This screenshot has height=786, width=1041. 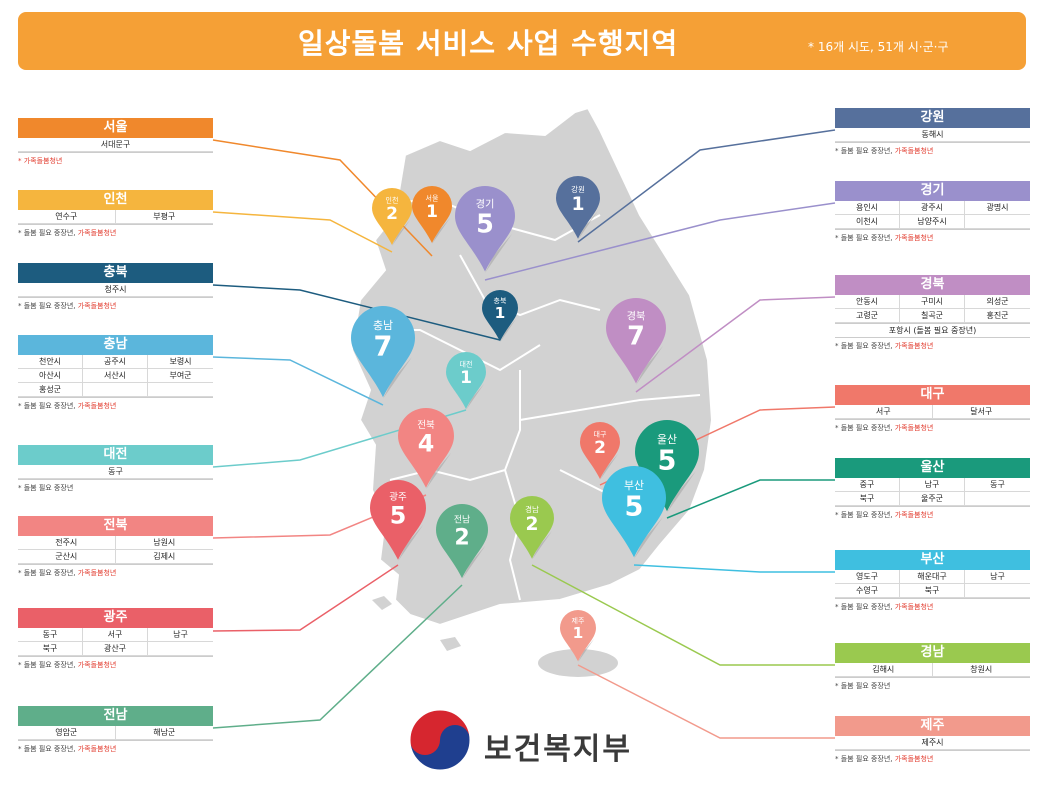 I want to click on map-marker-gyeongnam: 경남2, so click(x=532, y=528).